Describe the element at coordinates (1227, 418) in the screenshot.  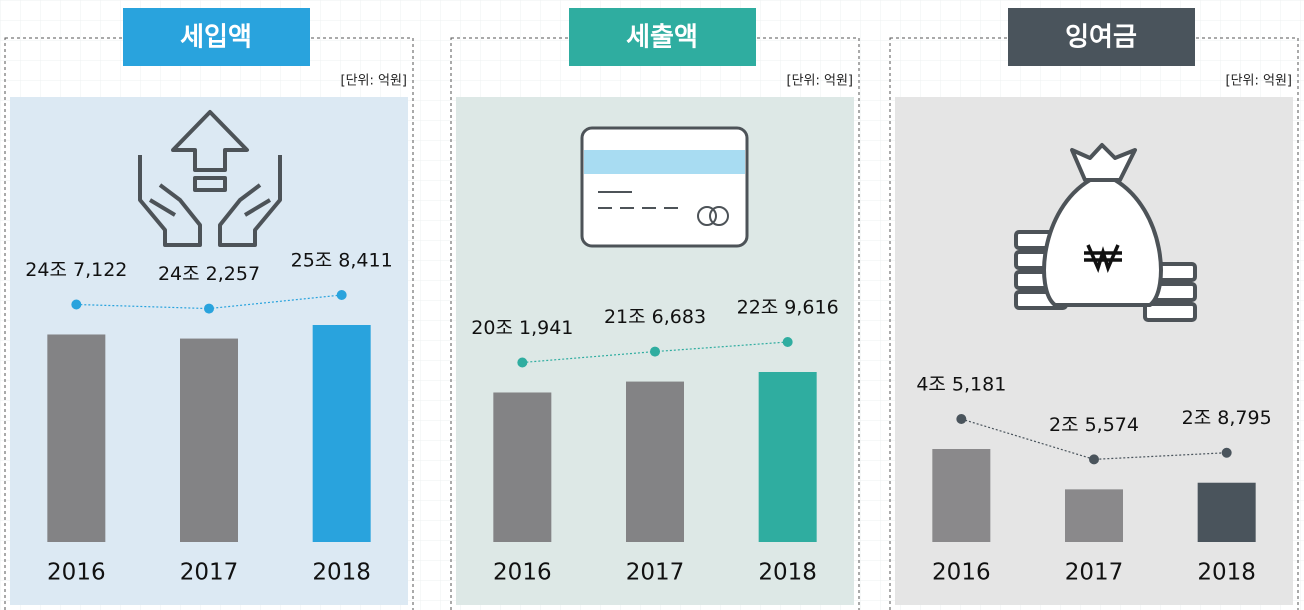
I see `value-label: 2조 8,795` at that location.